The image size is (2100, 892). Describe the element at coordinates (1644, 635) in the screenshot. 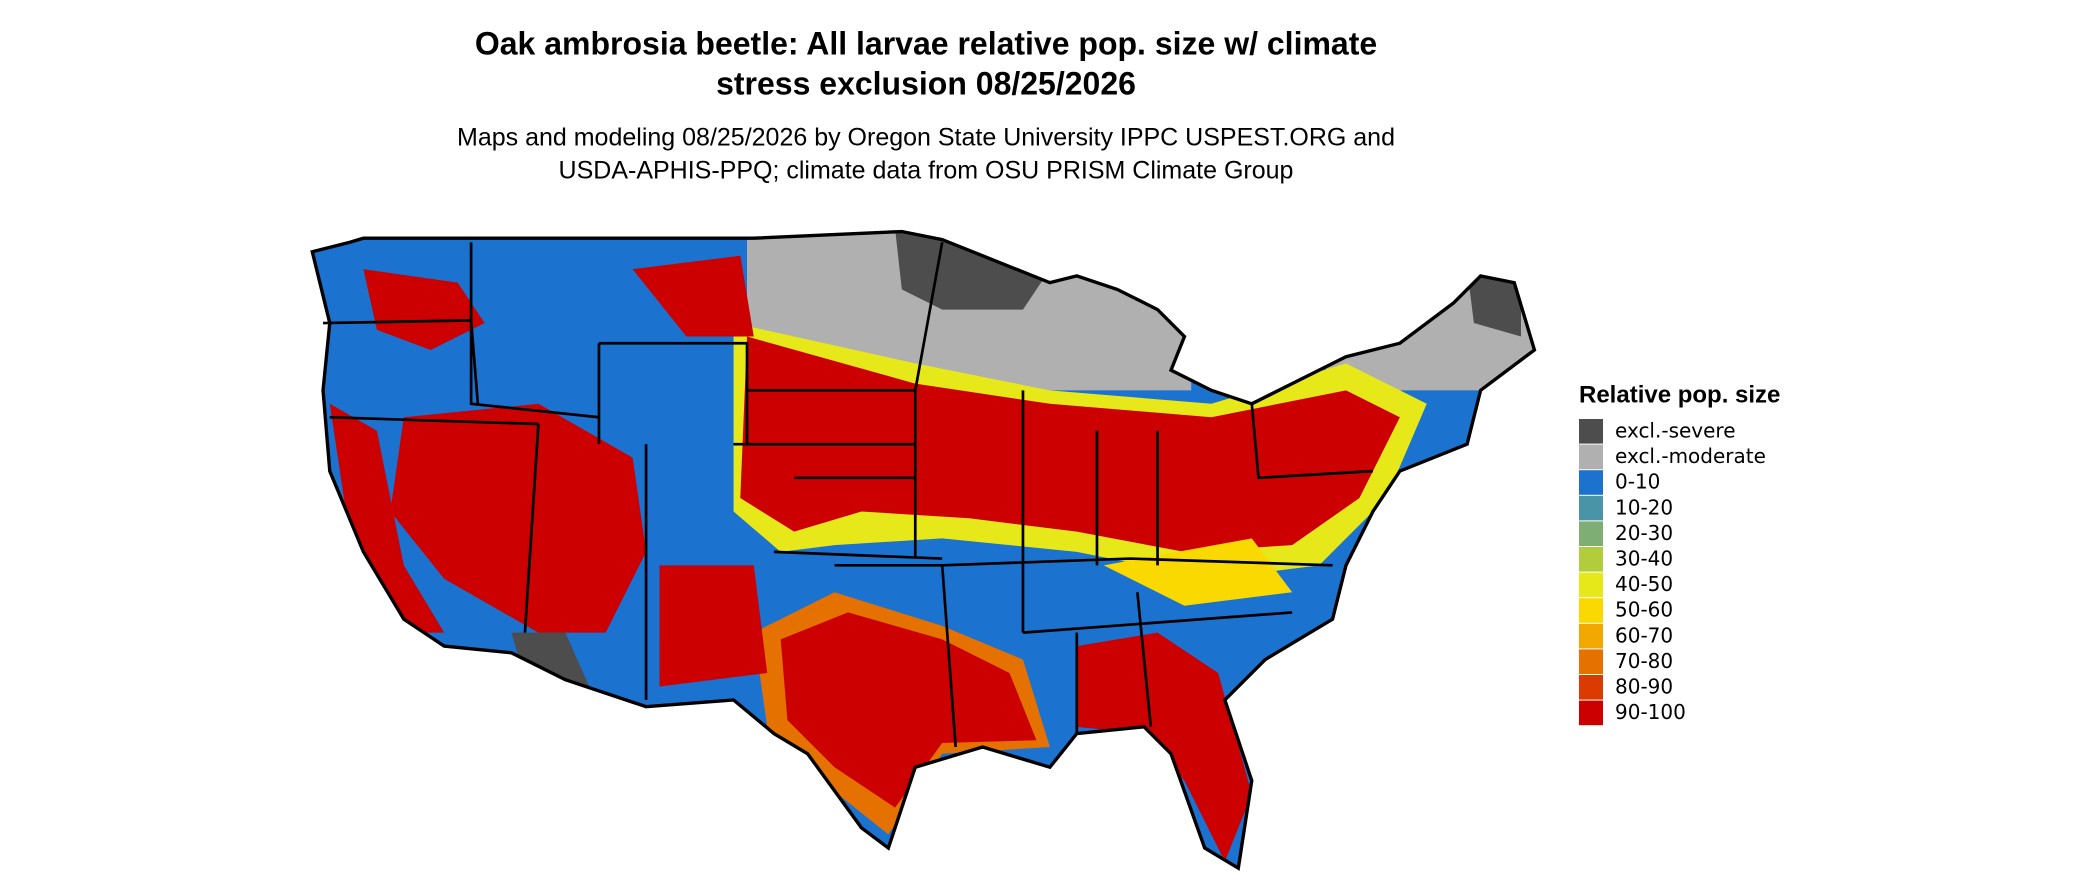

I see `legend-label: 60-70` at that location.